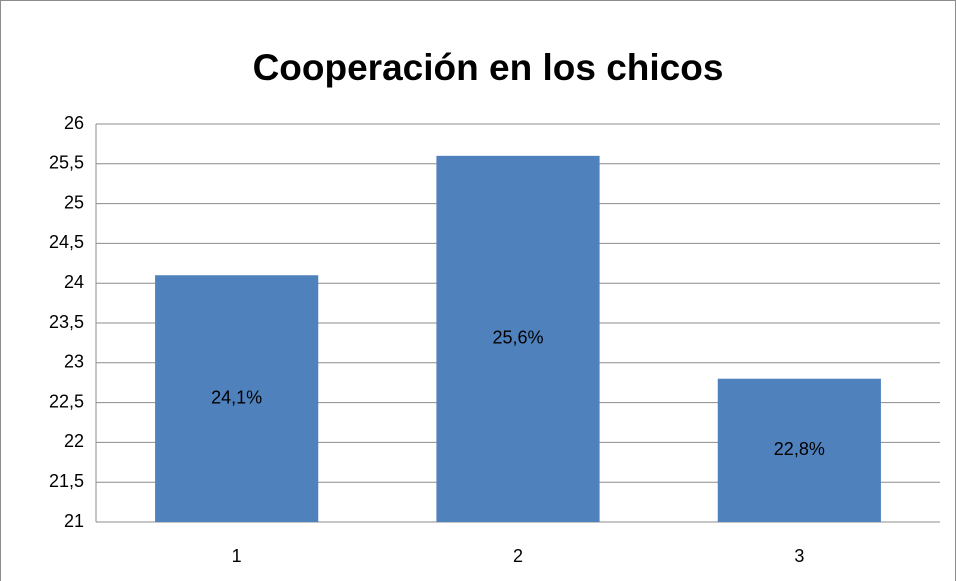 This screenshot has width=956, height=581. I want to click on x-tick-label: 2, so click(518, 556).